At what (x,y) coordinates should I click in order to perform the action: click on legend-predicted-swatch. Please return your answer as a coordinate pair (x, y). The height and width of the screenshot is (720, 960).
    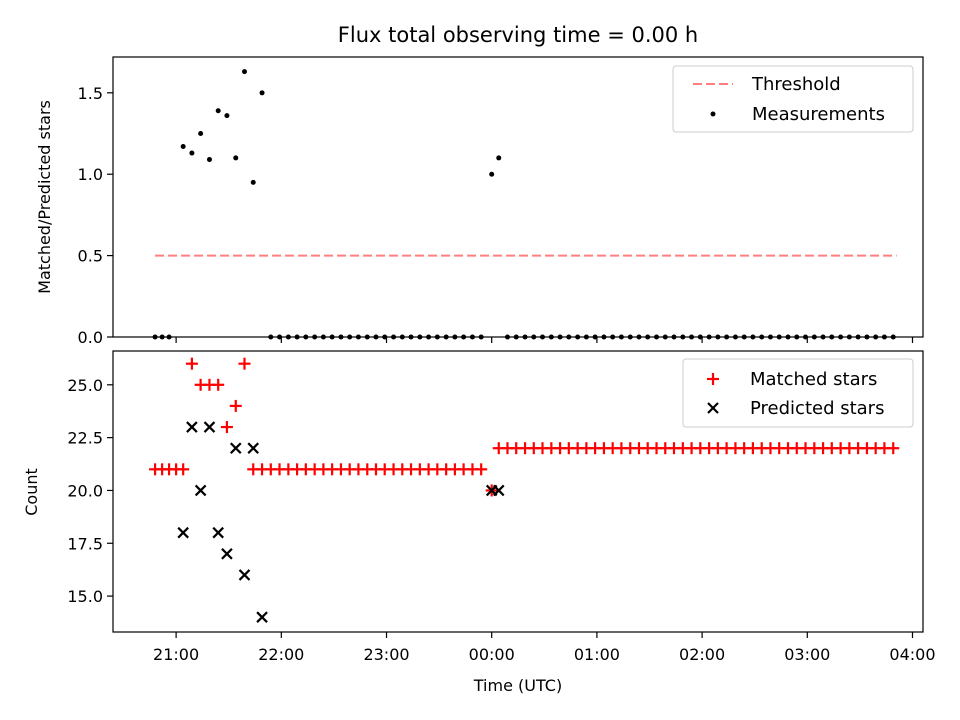
    Looking at the image, I should click on (713, 408).